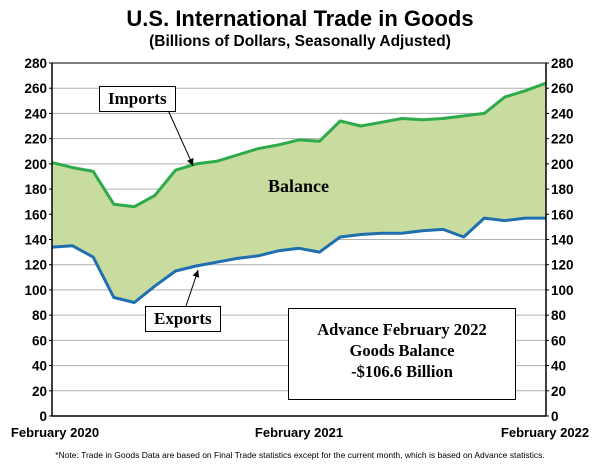 The width and height of the screenshot is (600, 467). Describe the element at coordinates (180, 138) in the screenshot. I see `imports-arrow` at that location.